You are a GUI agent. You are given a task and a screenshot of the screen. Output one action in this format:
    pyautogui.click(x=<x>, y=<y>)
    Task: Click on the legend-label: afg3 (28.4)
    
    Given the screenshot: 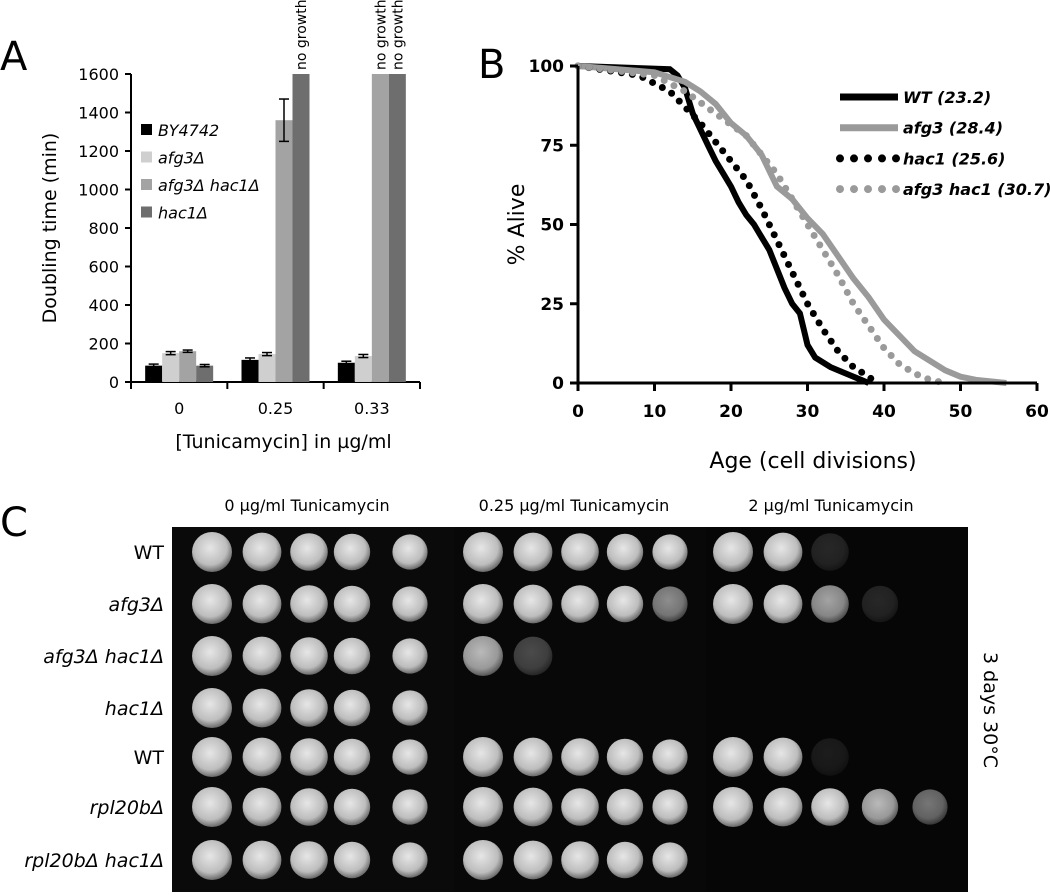 What is the action you would take?
    pyautogui.click(x=953, y=128)
    